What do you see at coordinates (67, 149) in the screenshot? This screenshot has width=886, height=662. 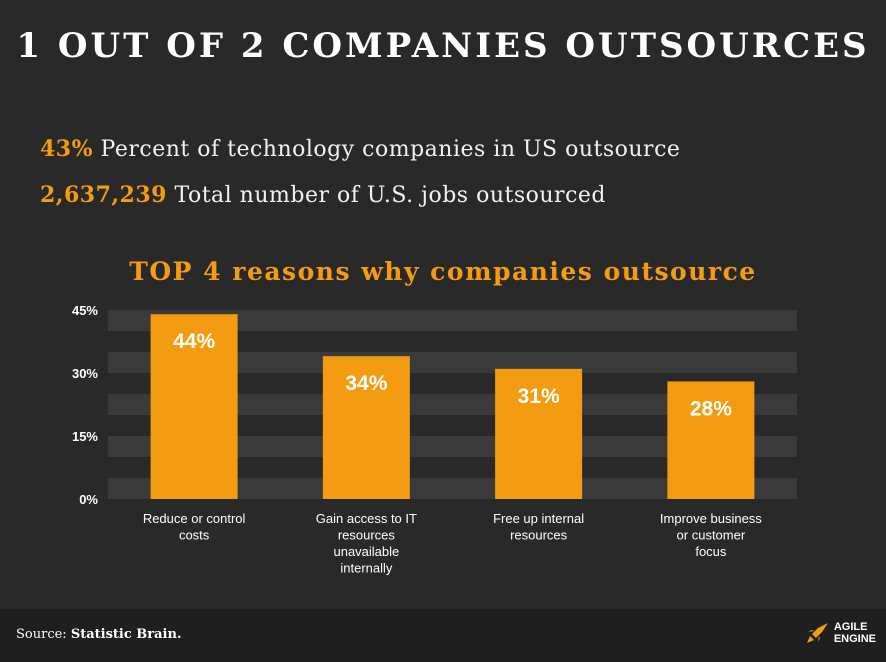 I see `stat-value: 43%` at bounding box center [67, 149].